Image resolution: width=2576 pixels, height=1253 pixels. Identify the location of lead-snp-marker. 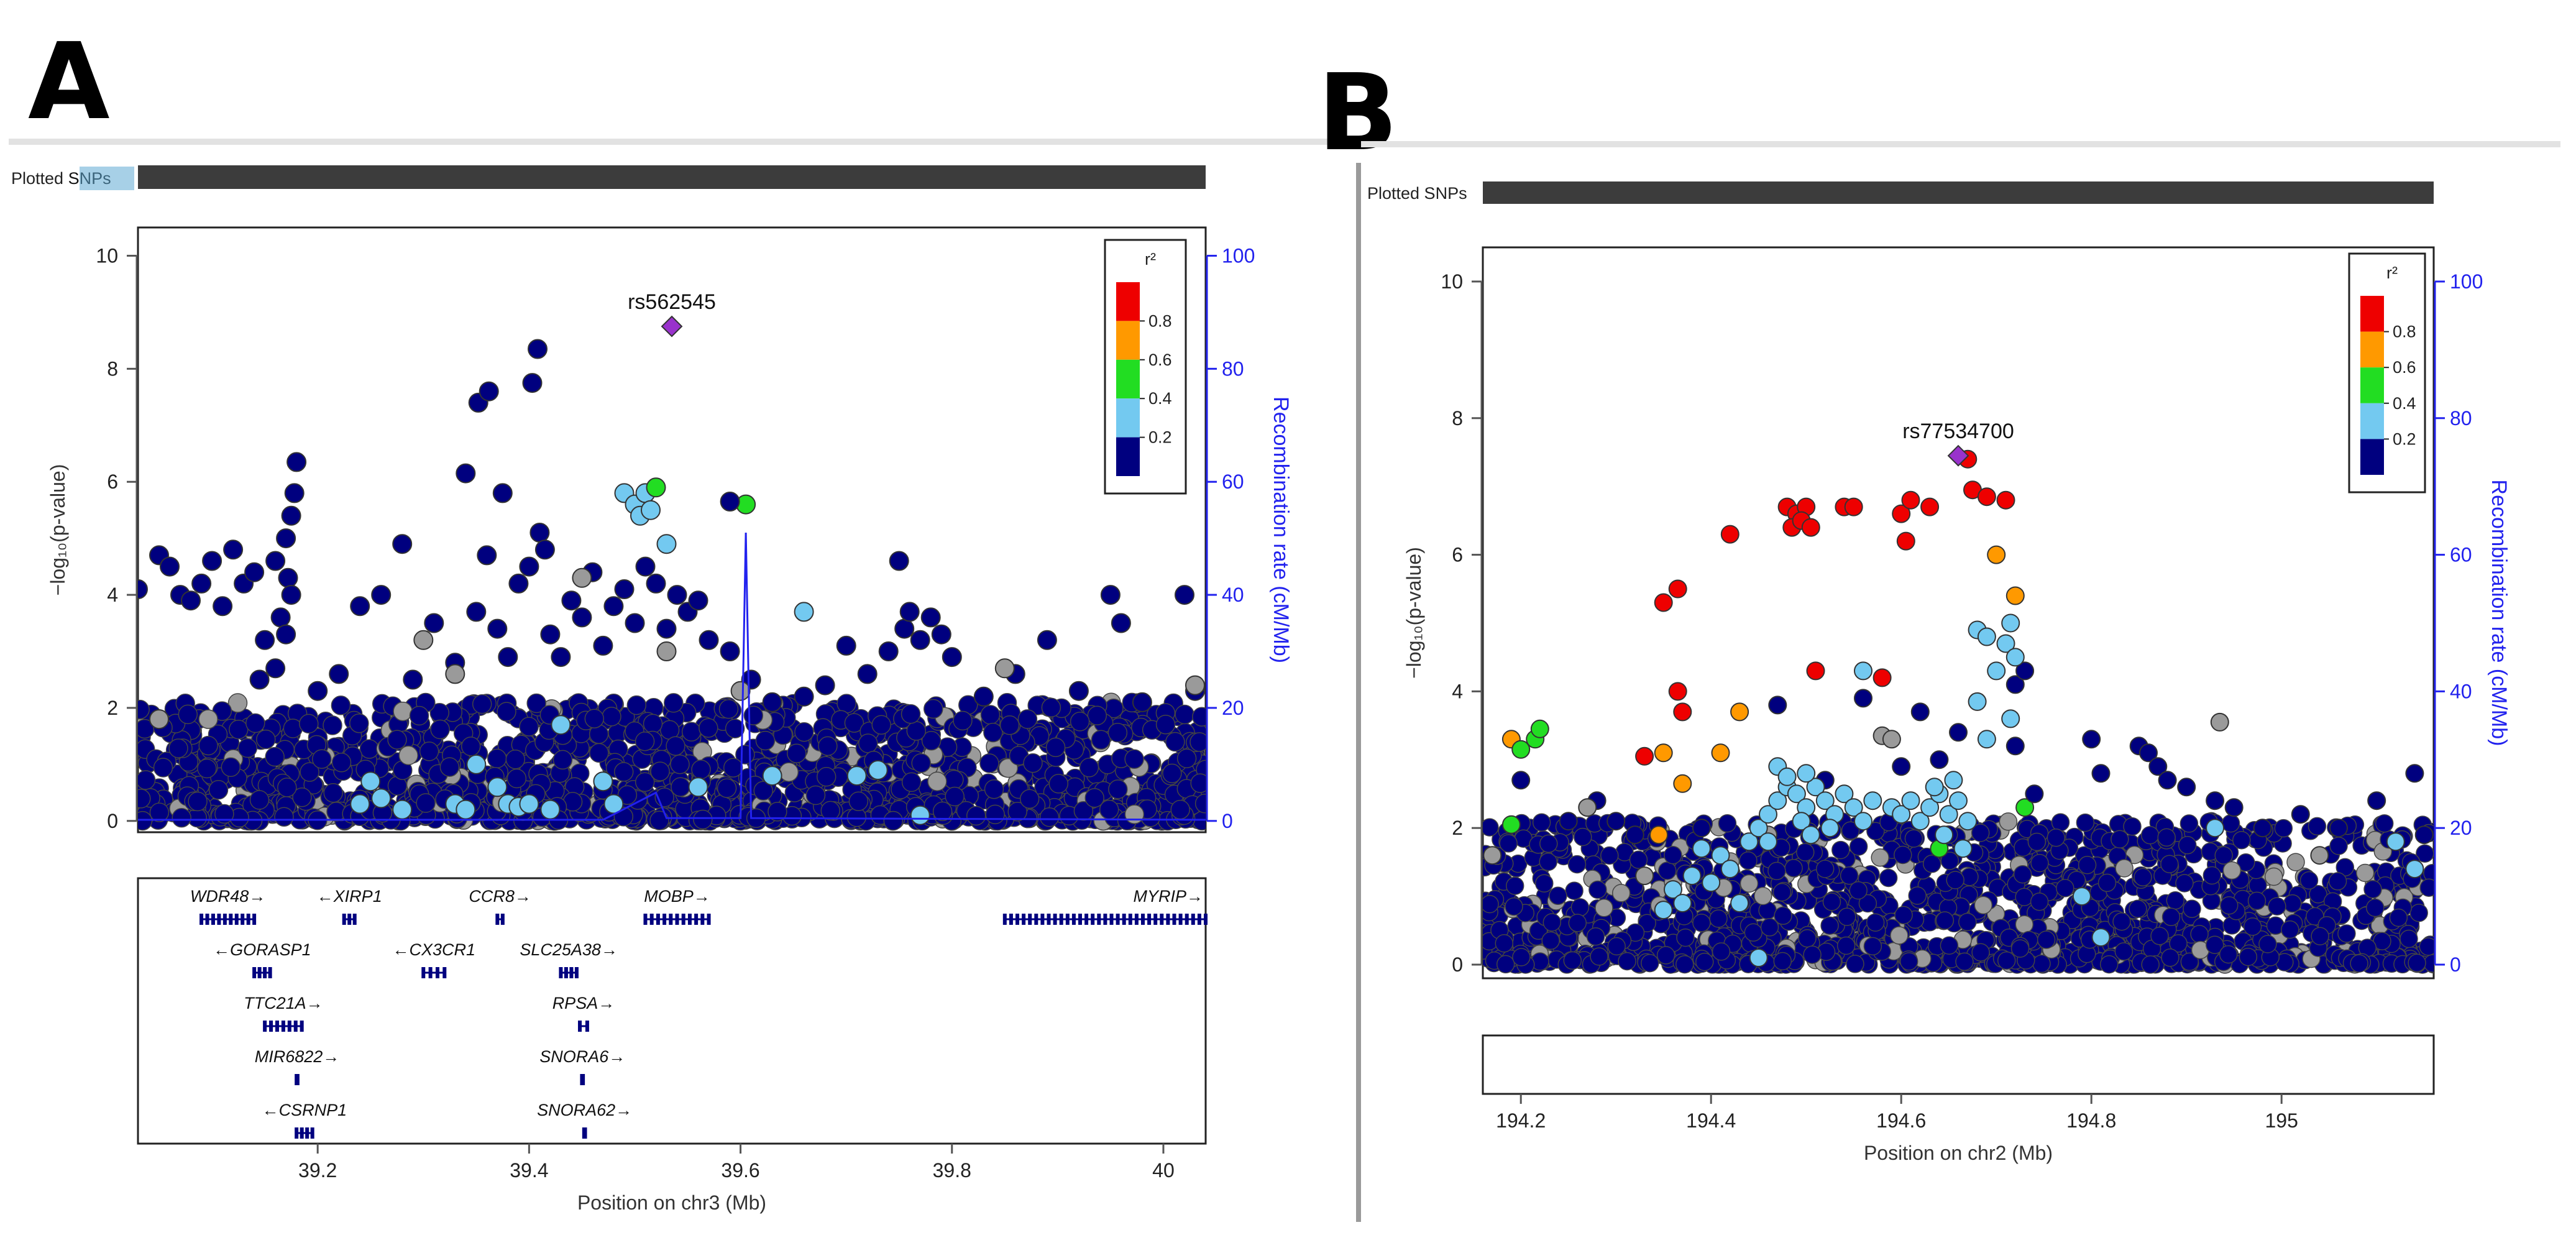
(1958, 455).